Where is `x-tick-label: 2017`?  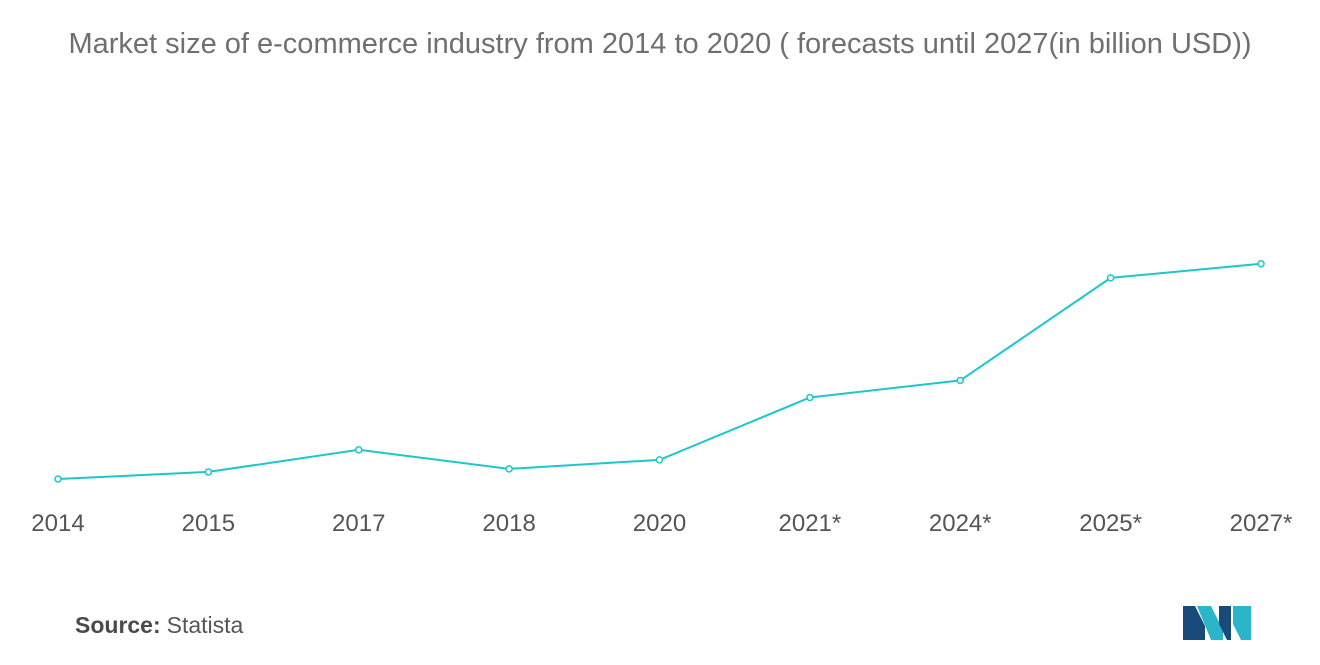
x-tick-label: 2017 is located at coordinates (358, 523).